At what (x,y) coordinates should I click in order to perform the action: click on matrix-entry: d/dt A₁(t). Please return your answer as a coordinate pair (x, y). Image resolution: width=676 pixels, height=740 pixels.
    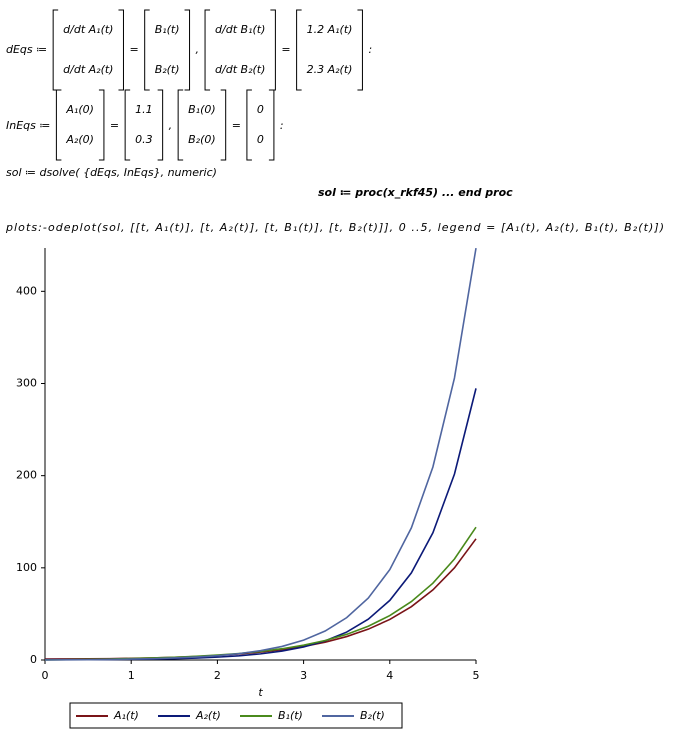
    Looking at the image, I should click on (88, 29).